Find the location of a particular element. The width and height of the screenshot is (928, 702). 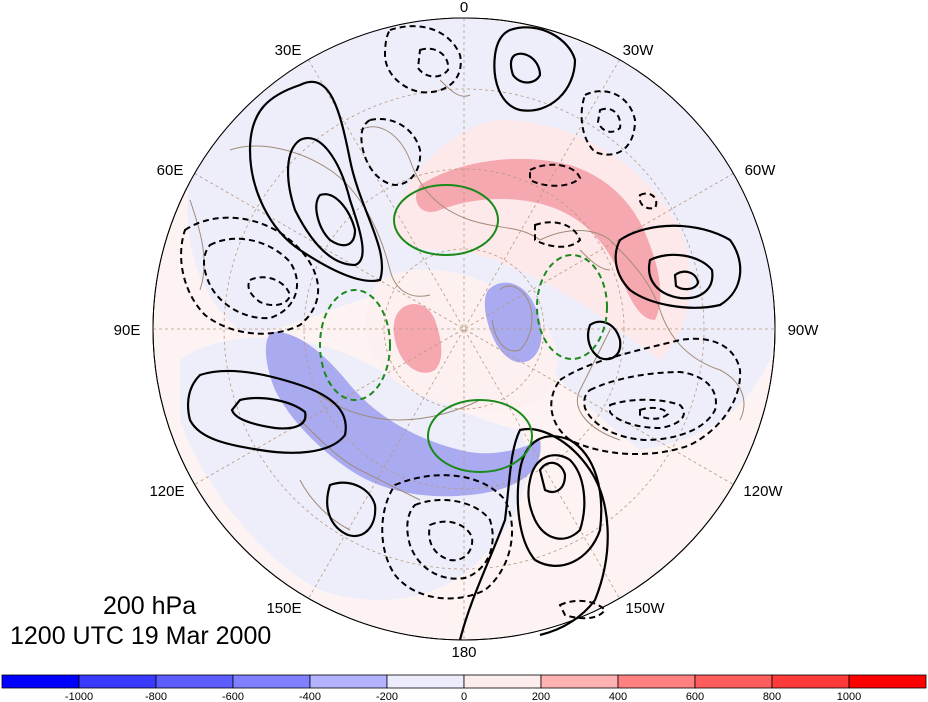

positive-shade-center is located at coordinates (417, 338).